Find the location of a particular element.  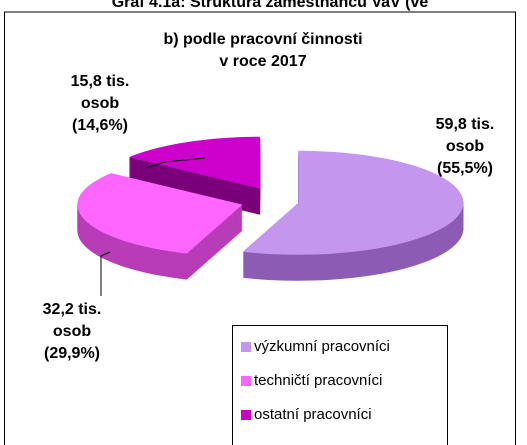

legend-label: výzkumní pracovníci is located at coordinates (322, 346).